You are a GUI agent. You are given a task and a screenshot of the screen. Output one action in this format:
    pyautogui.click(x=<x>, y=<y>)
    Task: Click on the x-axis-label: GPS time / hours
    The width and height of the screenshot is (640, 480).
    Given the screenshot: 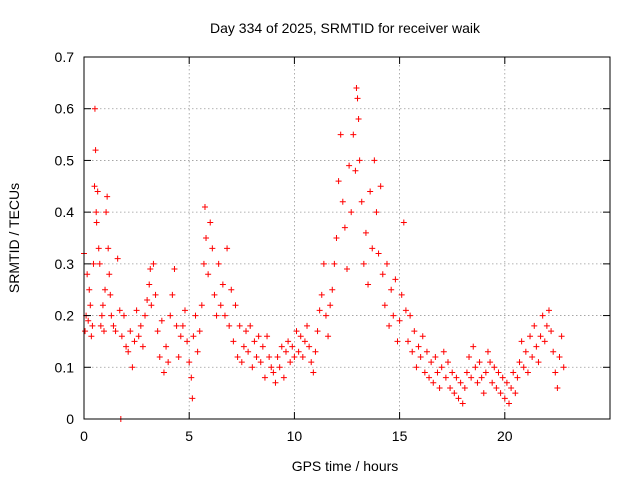 What is the action you would take?
    pyautogui.click(x=345, y=466)
    